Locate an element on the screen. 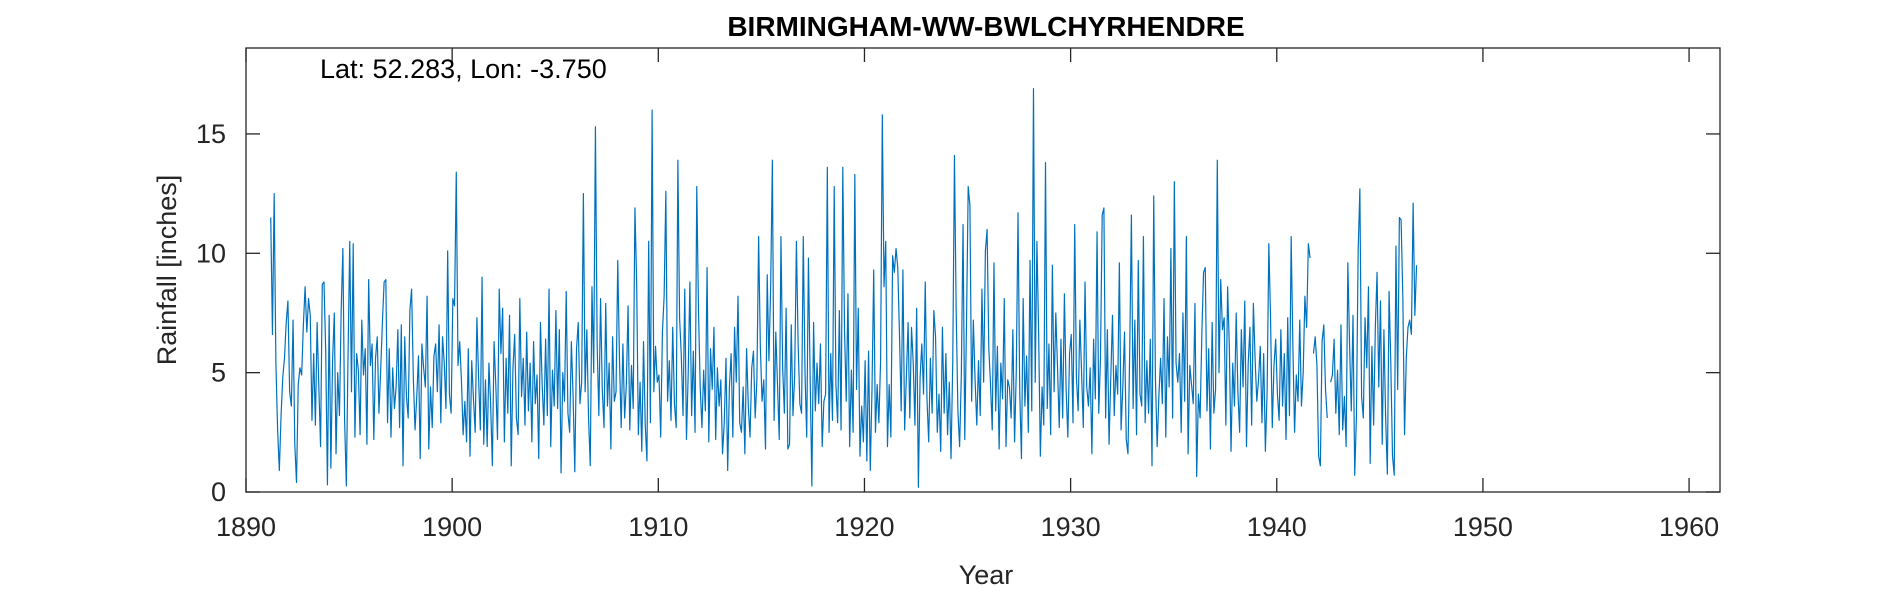 Image resolution: width=1890 pixels, height=591 pixels. x-tick-label-1960: 1960 is located at coordinates (1689, 527).